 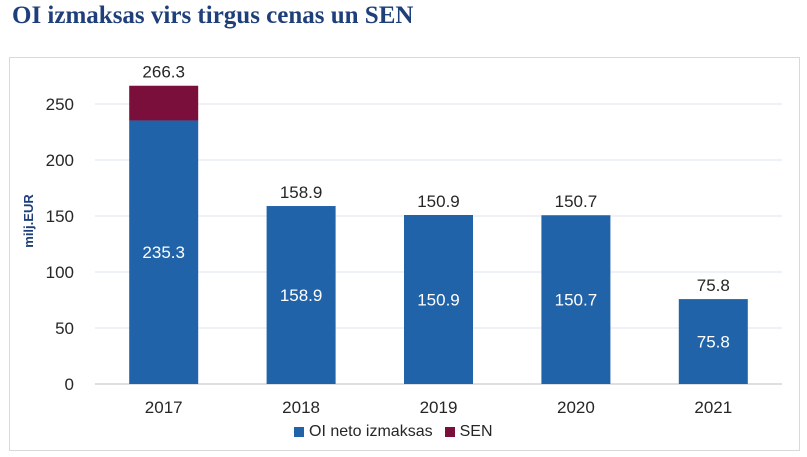 What do you see at coordinates (69, 384) in the screenshot?
I see `y-tick-label: 0` at bounding box center [69, 384].